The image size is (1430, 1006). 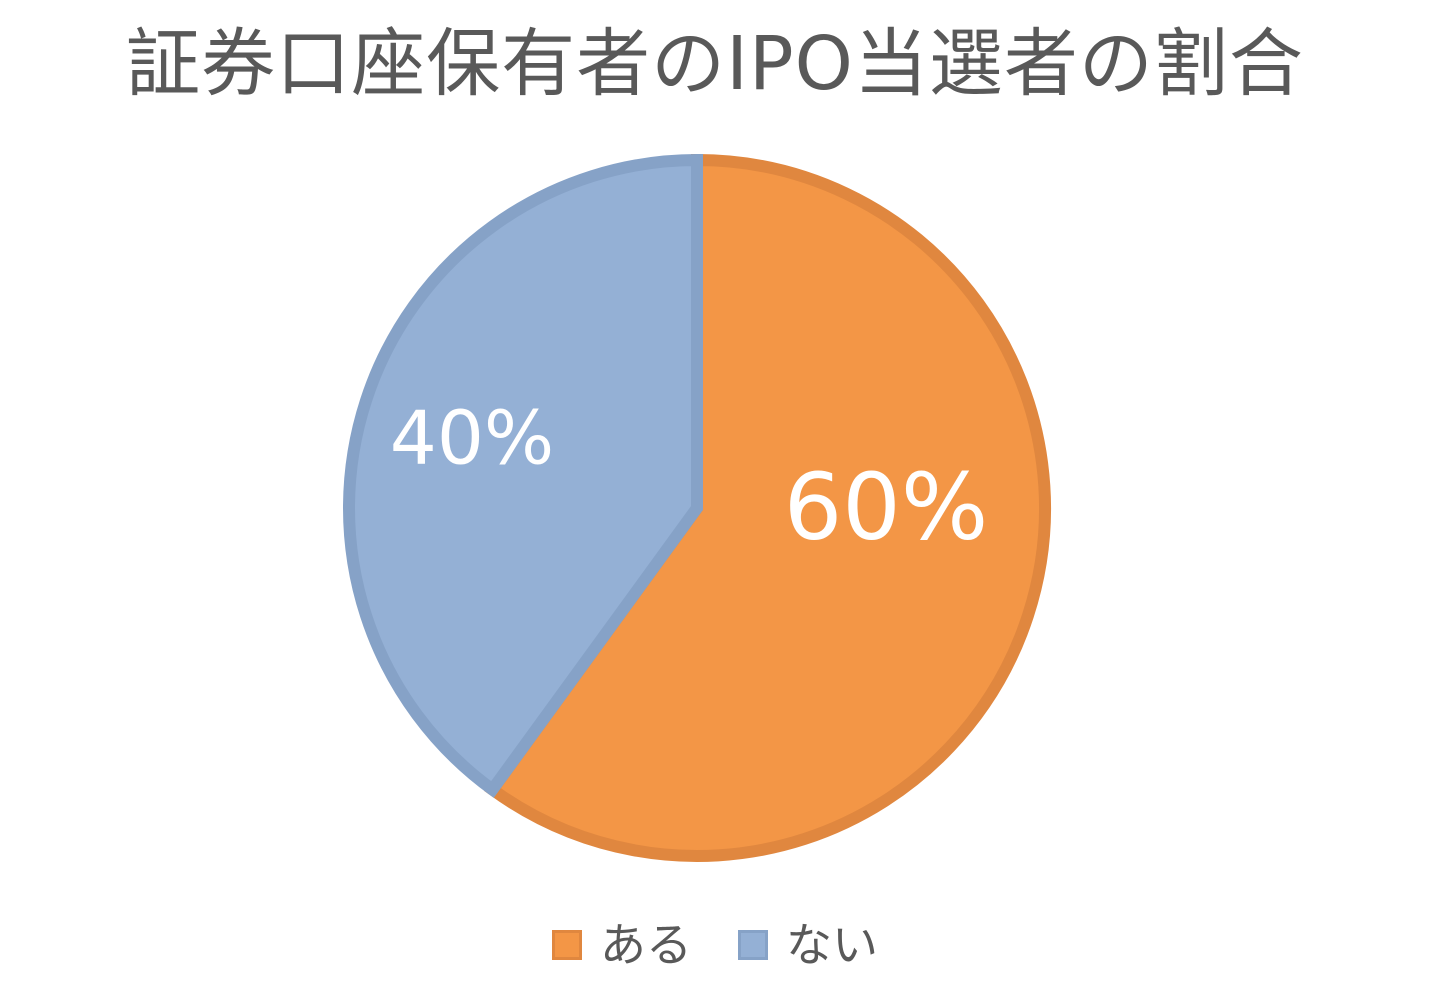 What do you see at coordinates (646, 945) in the screenshot?
I see `legend-label-aru: ある` at bounding box center [646, 945].